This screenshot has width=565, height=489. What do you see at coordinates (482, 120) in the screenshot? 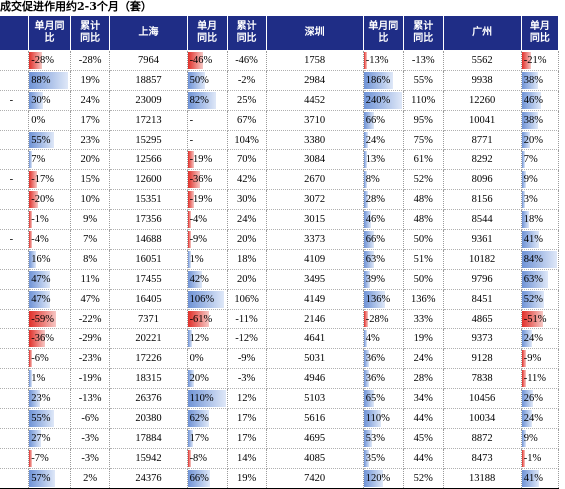
I see `cell-gz: 10041` at bounding box center [482, 120].